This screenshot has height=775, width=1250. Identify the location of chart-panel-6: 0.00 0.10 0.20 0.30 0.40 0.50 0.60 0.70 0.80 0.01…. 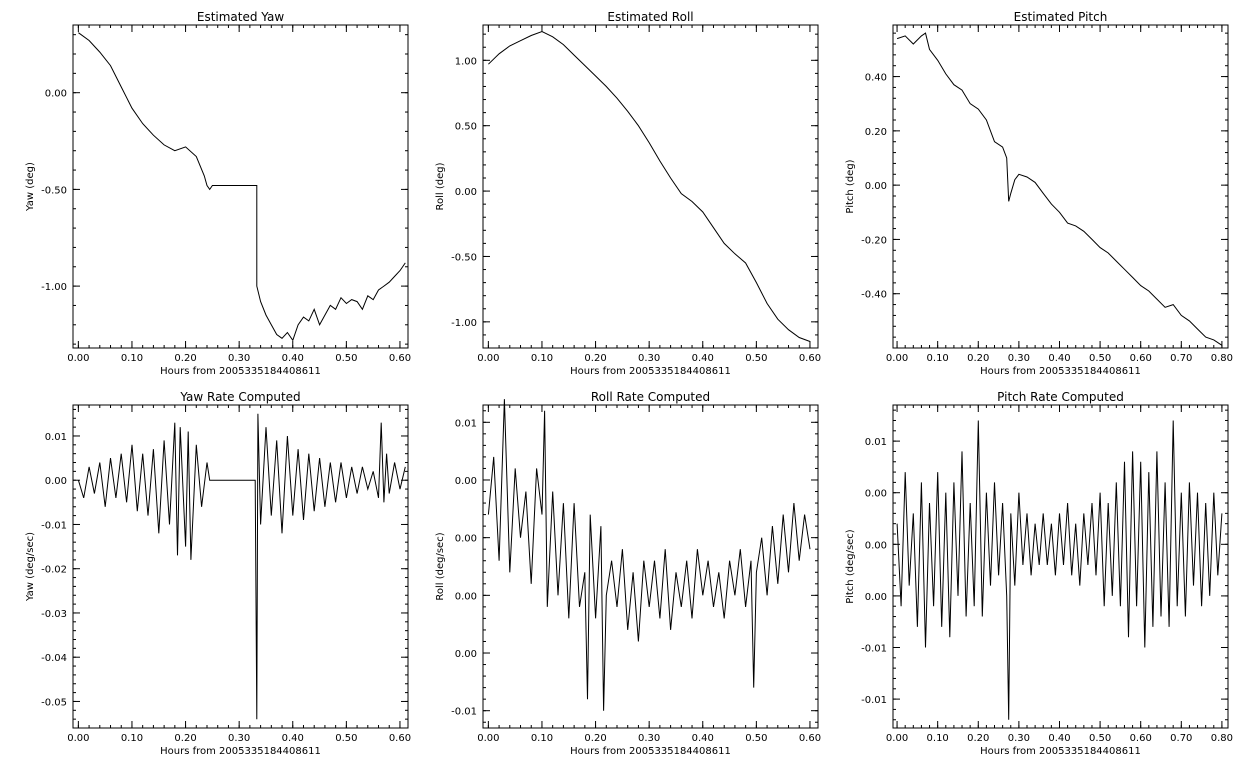
(1039, 573).